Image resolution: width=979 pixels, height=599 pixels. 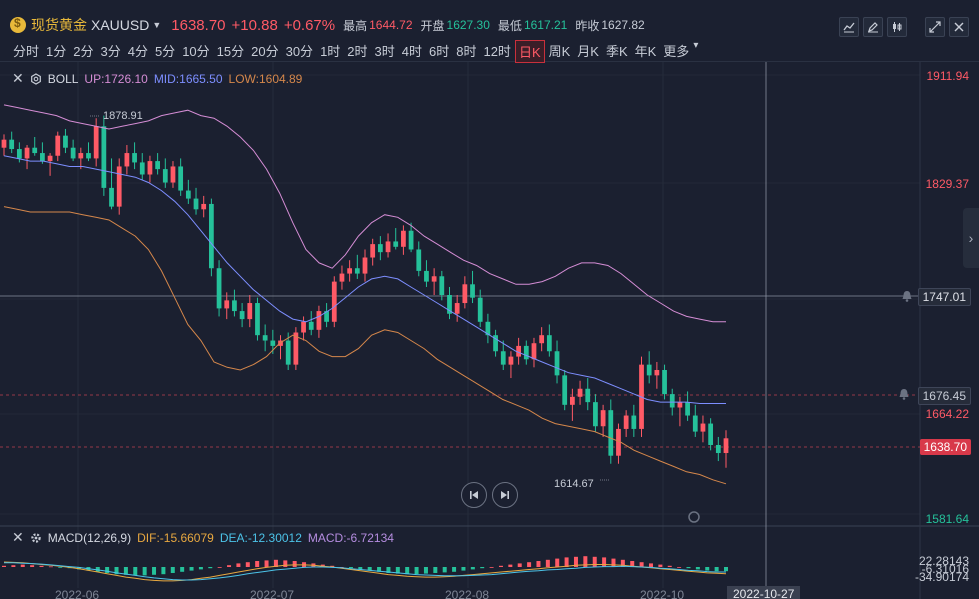 I want to click on period-tab: 2分, so click(x=83, y=51).